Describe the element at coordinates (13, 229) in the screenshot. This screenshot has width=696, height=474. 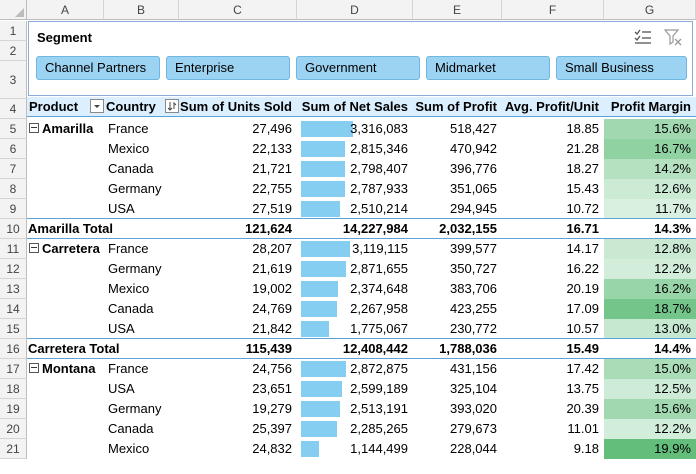
I see `row-header-10: 10` at that location.